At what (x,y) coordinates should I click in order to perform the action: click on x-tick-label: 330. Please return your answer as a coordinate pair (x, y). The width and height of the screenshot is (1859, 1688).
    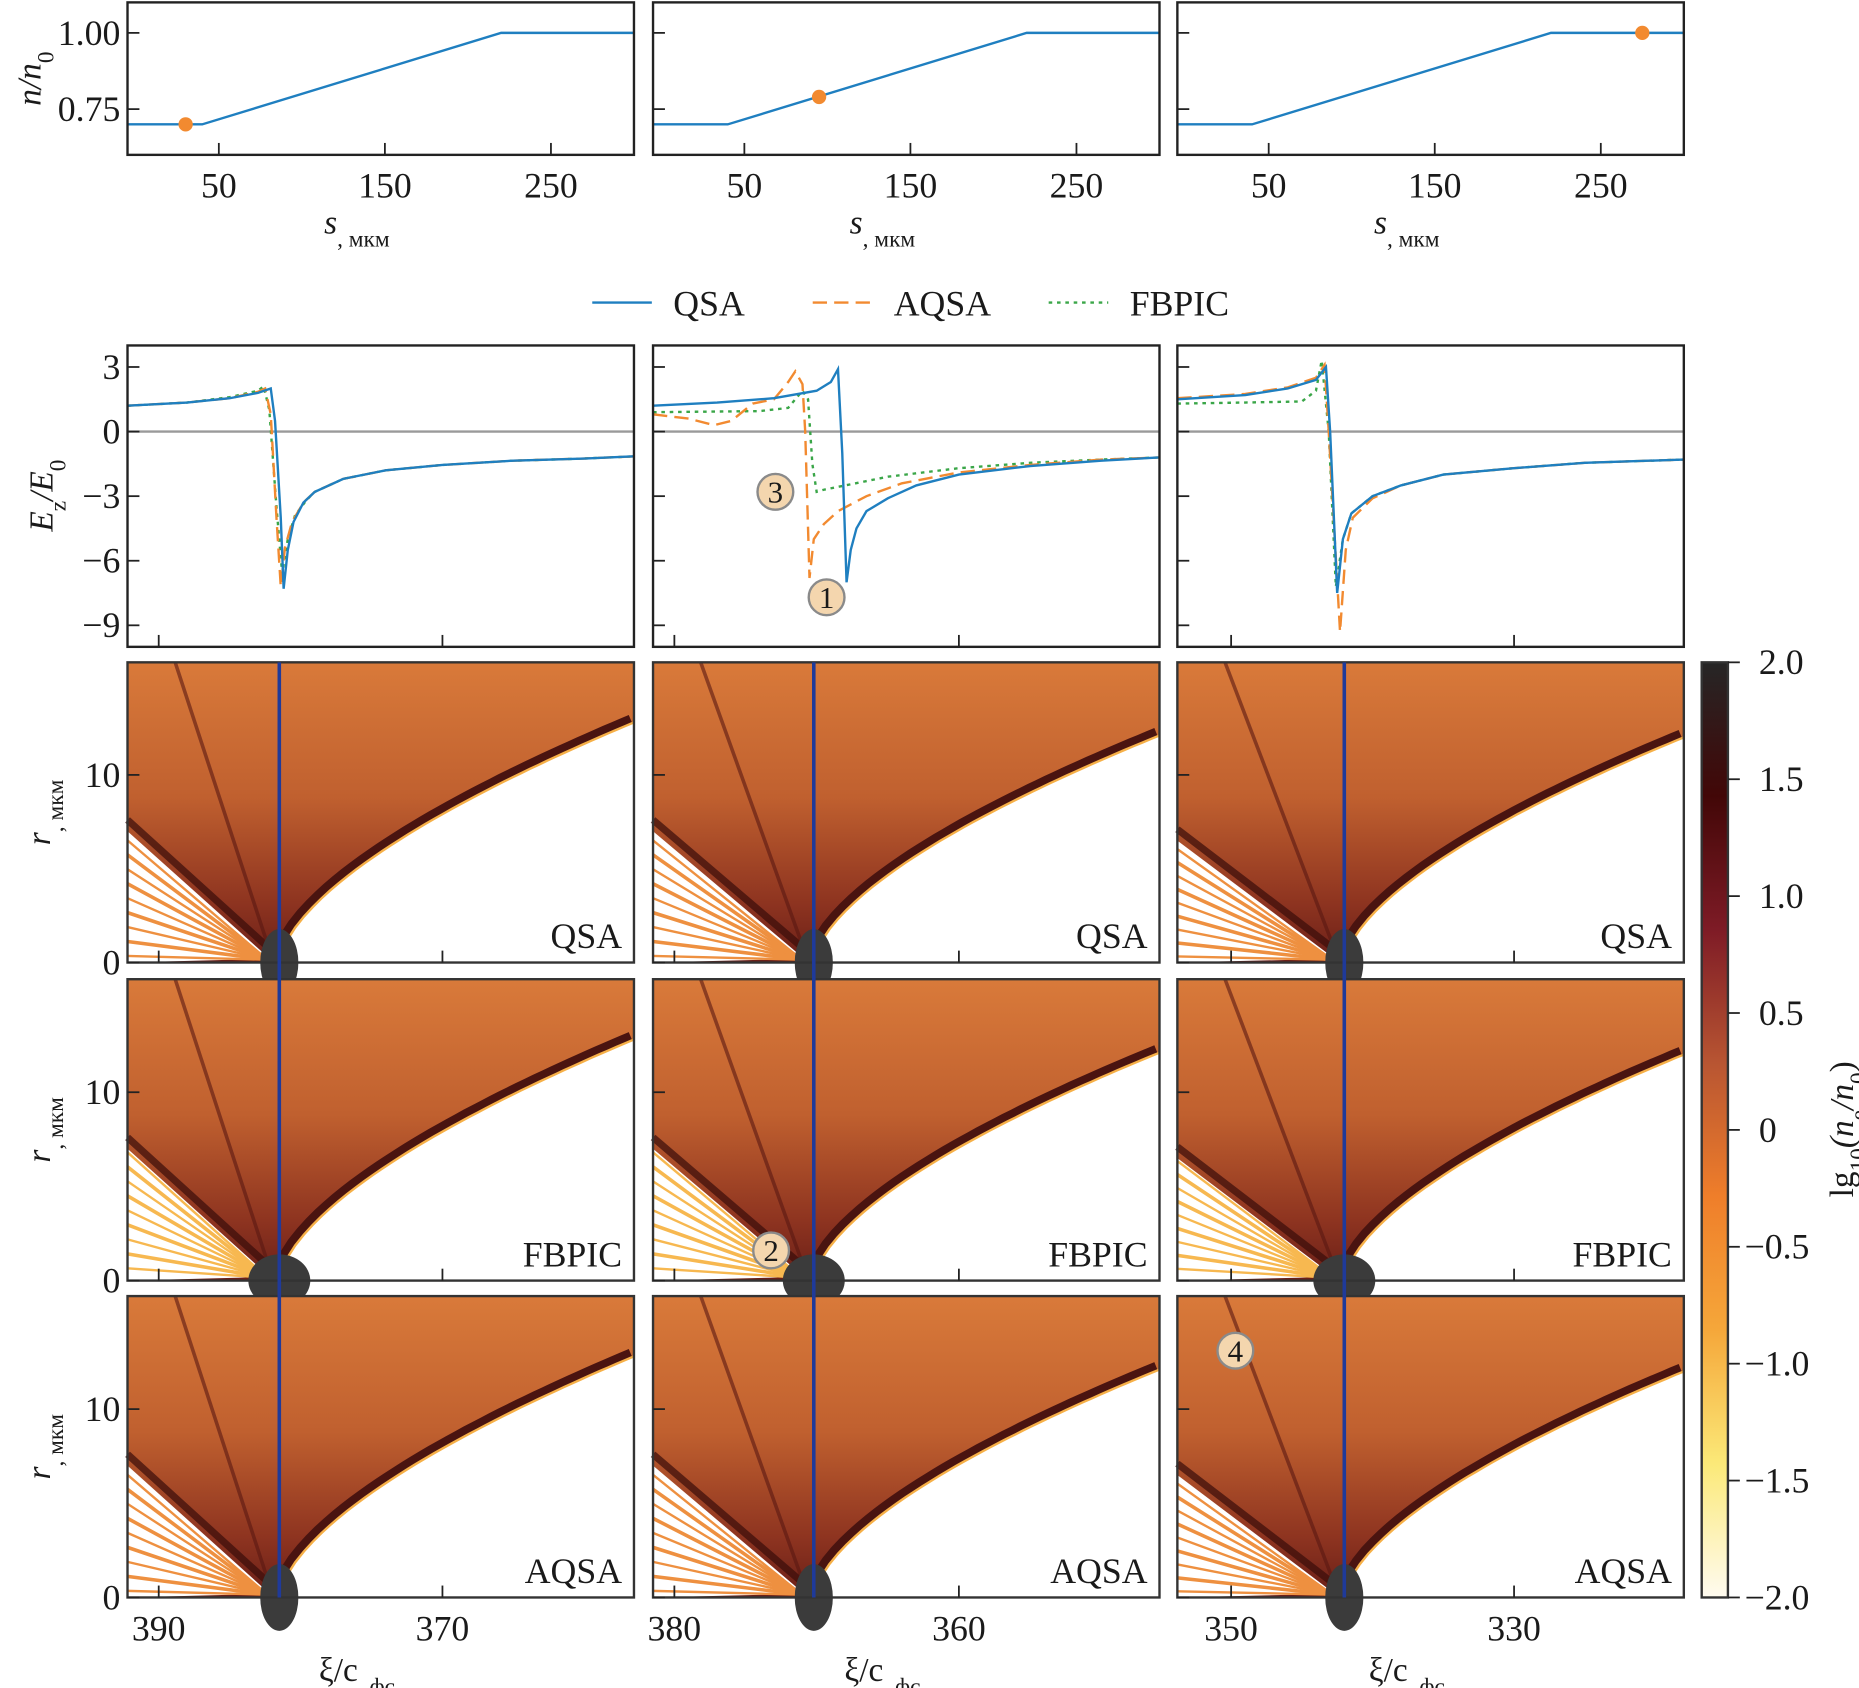
    Looking at the image, I should click on (1514, 1628).